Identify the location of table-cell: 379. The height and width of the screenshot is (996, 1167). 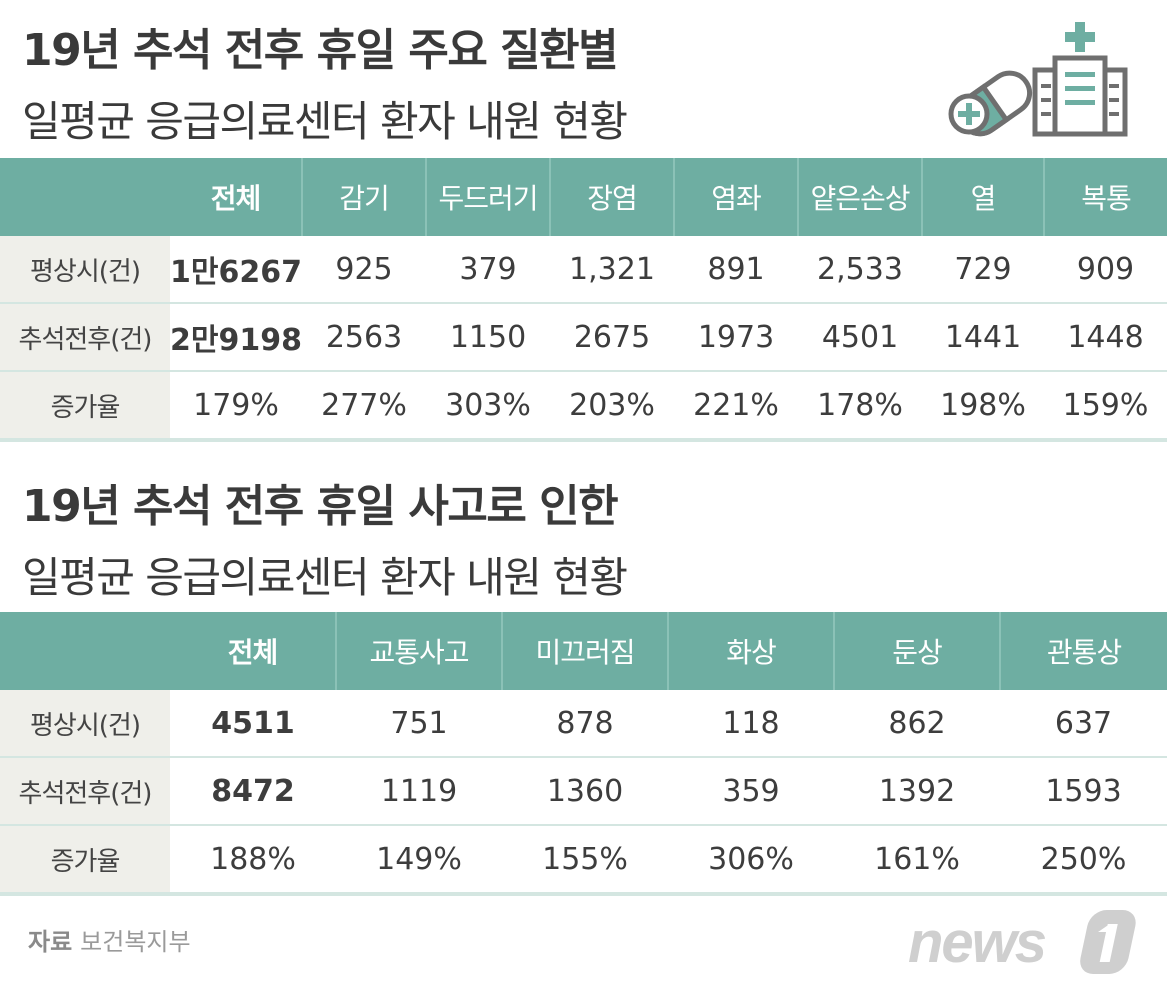
(488, 270).